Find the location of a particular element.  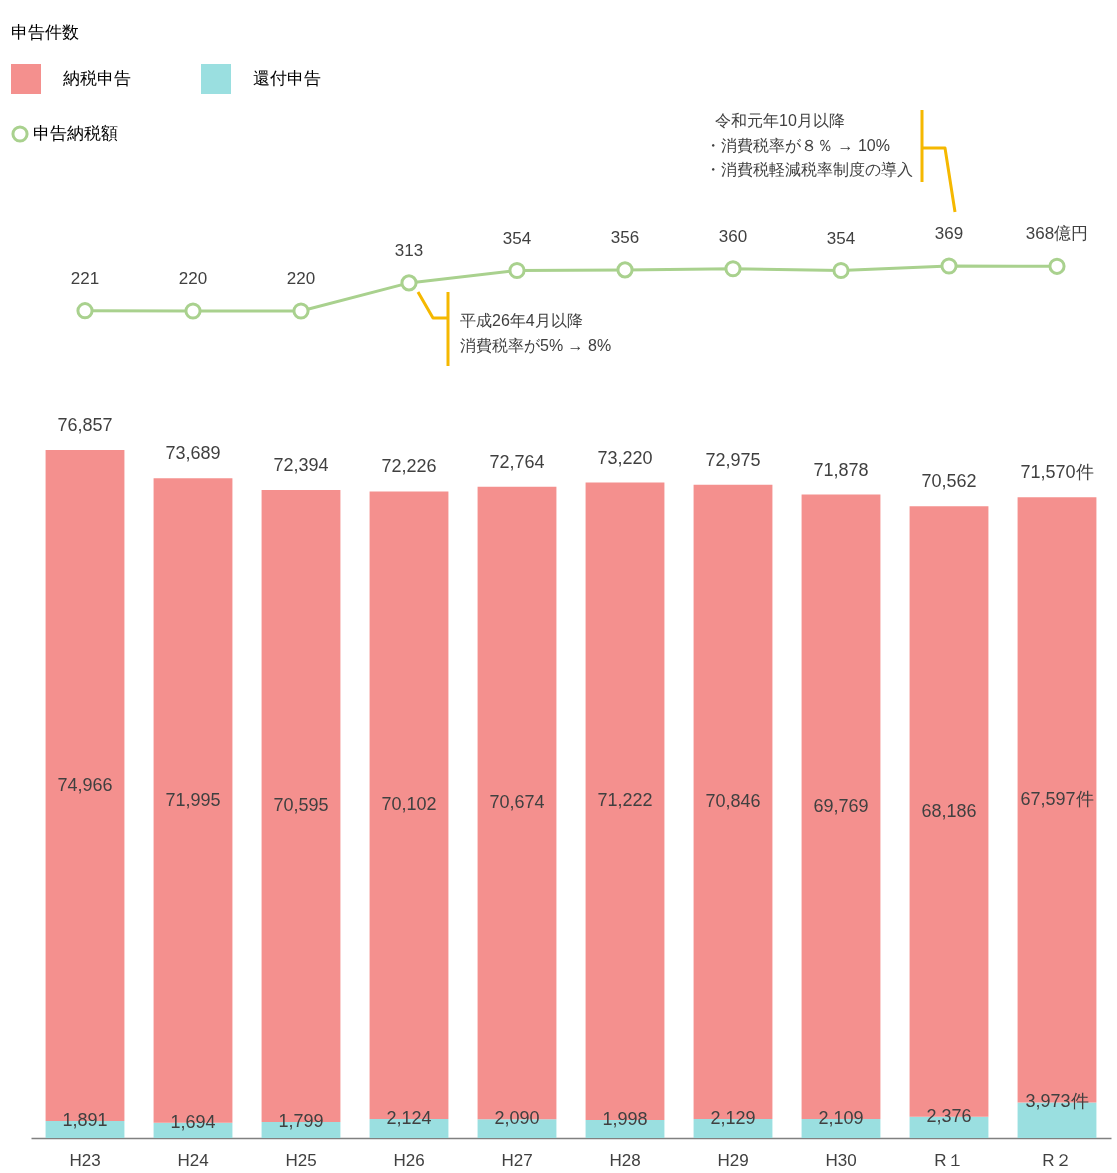

data-label: 70,674 is located at coordinates (517, 801).